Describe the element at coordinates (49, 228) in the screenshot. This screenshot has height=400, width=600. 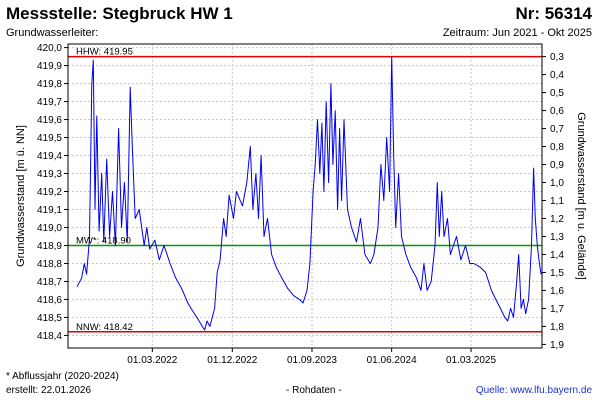
I see `y-tick-label: 419,0` at that location.